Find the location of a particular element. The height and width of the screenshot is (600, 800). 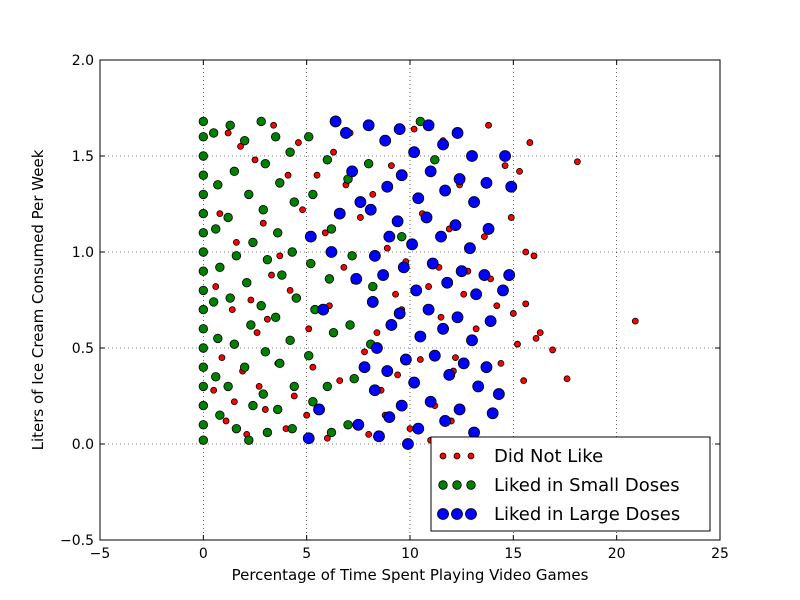

x-tick-label: 20 is located at coordinates (617, 554).